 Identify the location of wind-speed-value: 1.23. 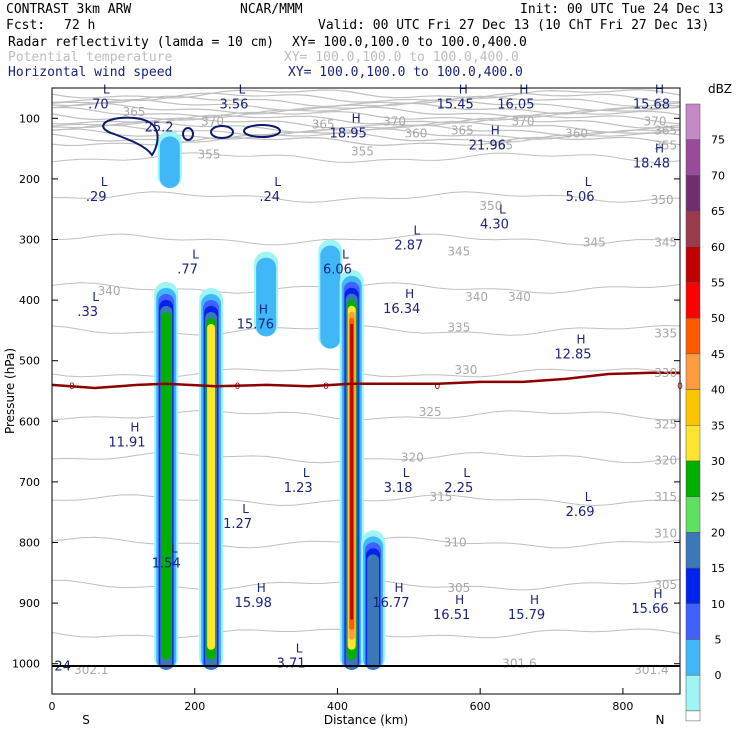
(298, 488).